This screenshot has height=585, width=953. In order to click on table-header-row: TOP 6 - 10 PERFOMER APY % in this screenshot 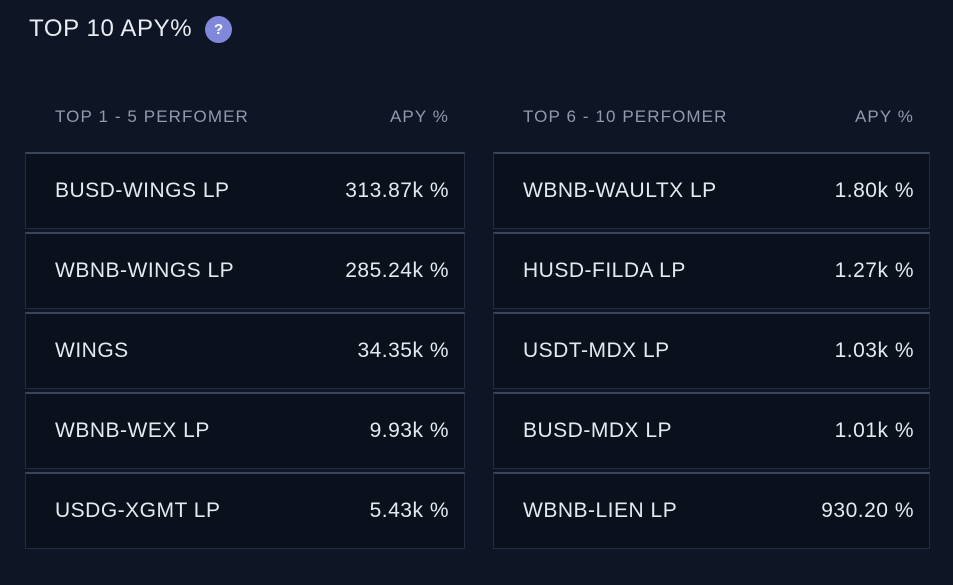, I will do `click(711, 117)`.